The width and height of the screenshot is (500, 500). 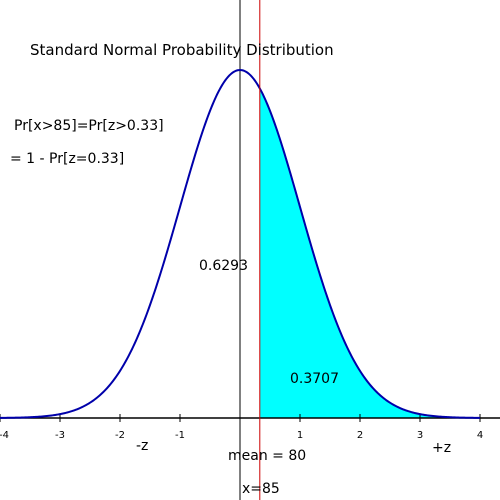 I want to click on x-tick-label: 3, so click(x=420, y=435).